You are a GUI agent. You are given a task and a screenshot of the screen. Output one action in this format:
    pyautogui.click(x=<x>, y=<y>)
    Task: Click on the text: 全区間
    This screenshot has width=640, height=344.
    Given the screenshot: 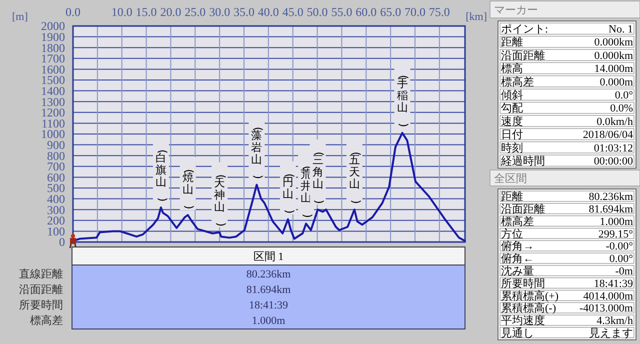 What is the action you would take?
    pyautogui.click(x=510, y=178)
    